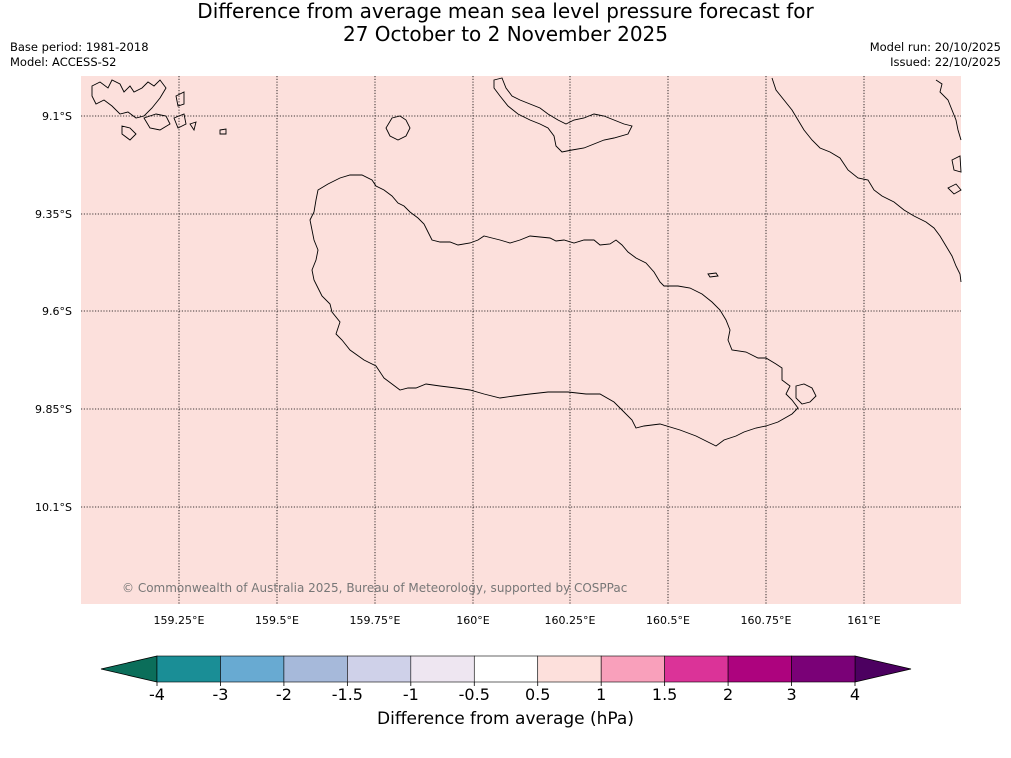  I want to click on title-line-2: 27 October to 2 November 2025, so click(505, 34).